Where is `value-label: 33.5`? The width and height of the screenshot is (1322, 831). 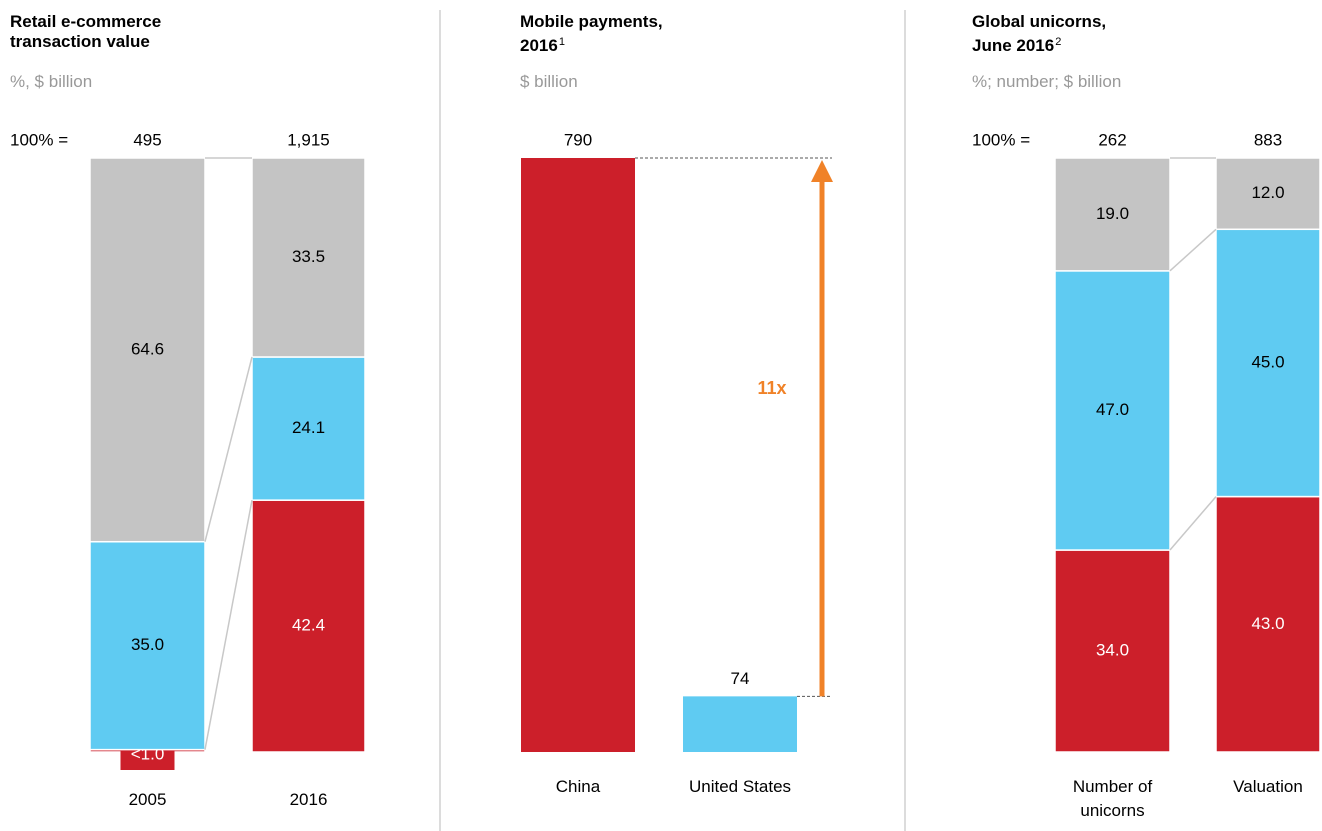 value-label: 33.5 is located at coordinates (308, 256).